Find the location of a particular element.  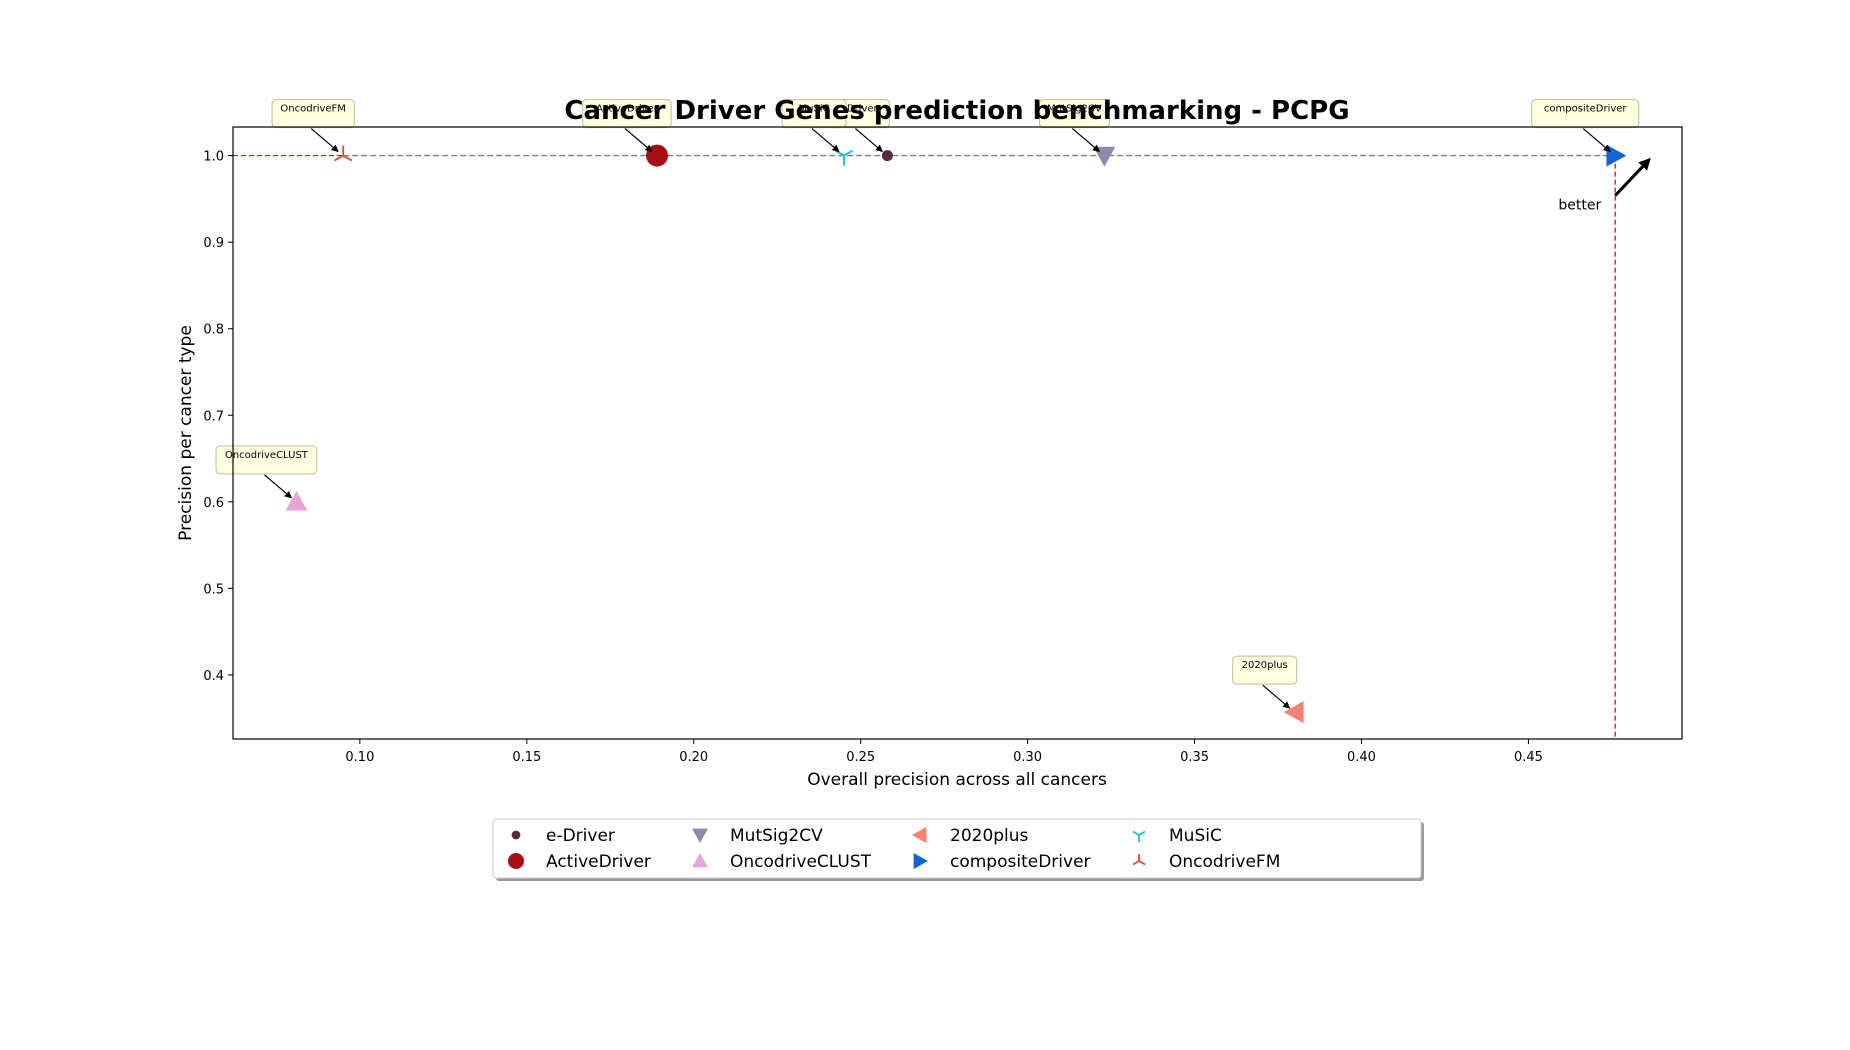

legend-label: compositeDriver is located at coordinates (1020, 862).